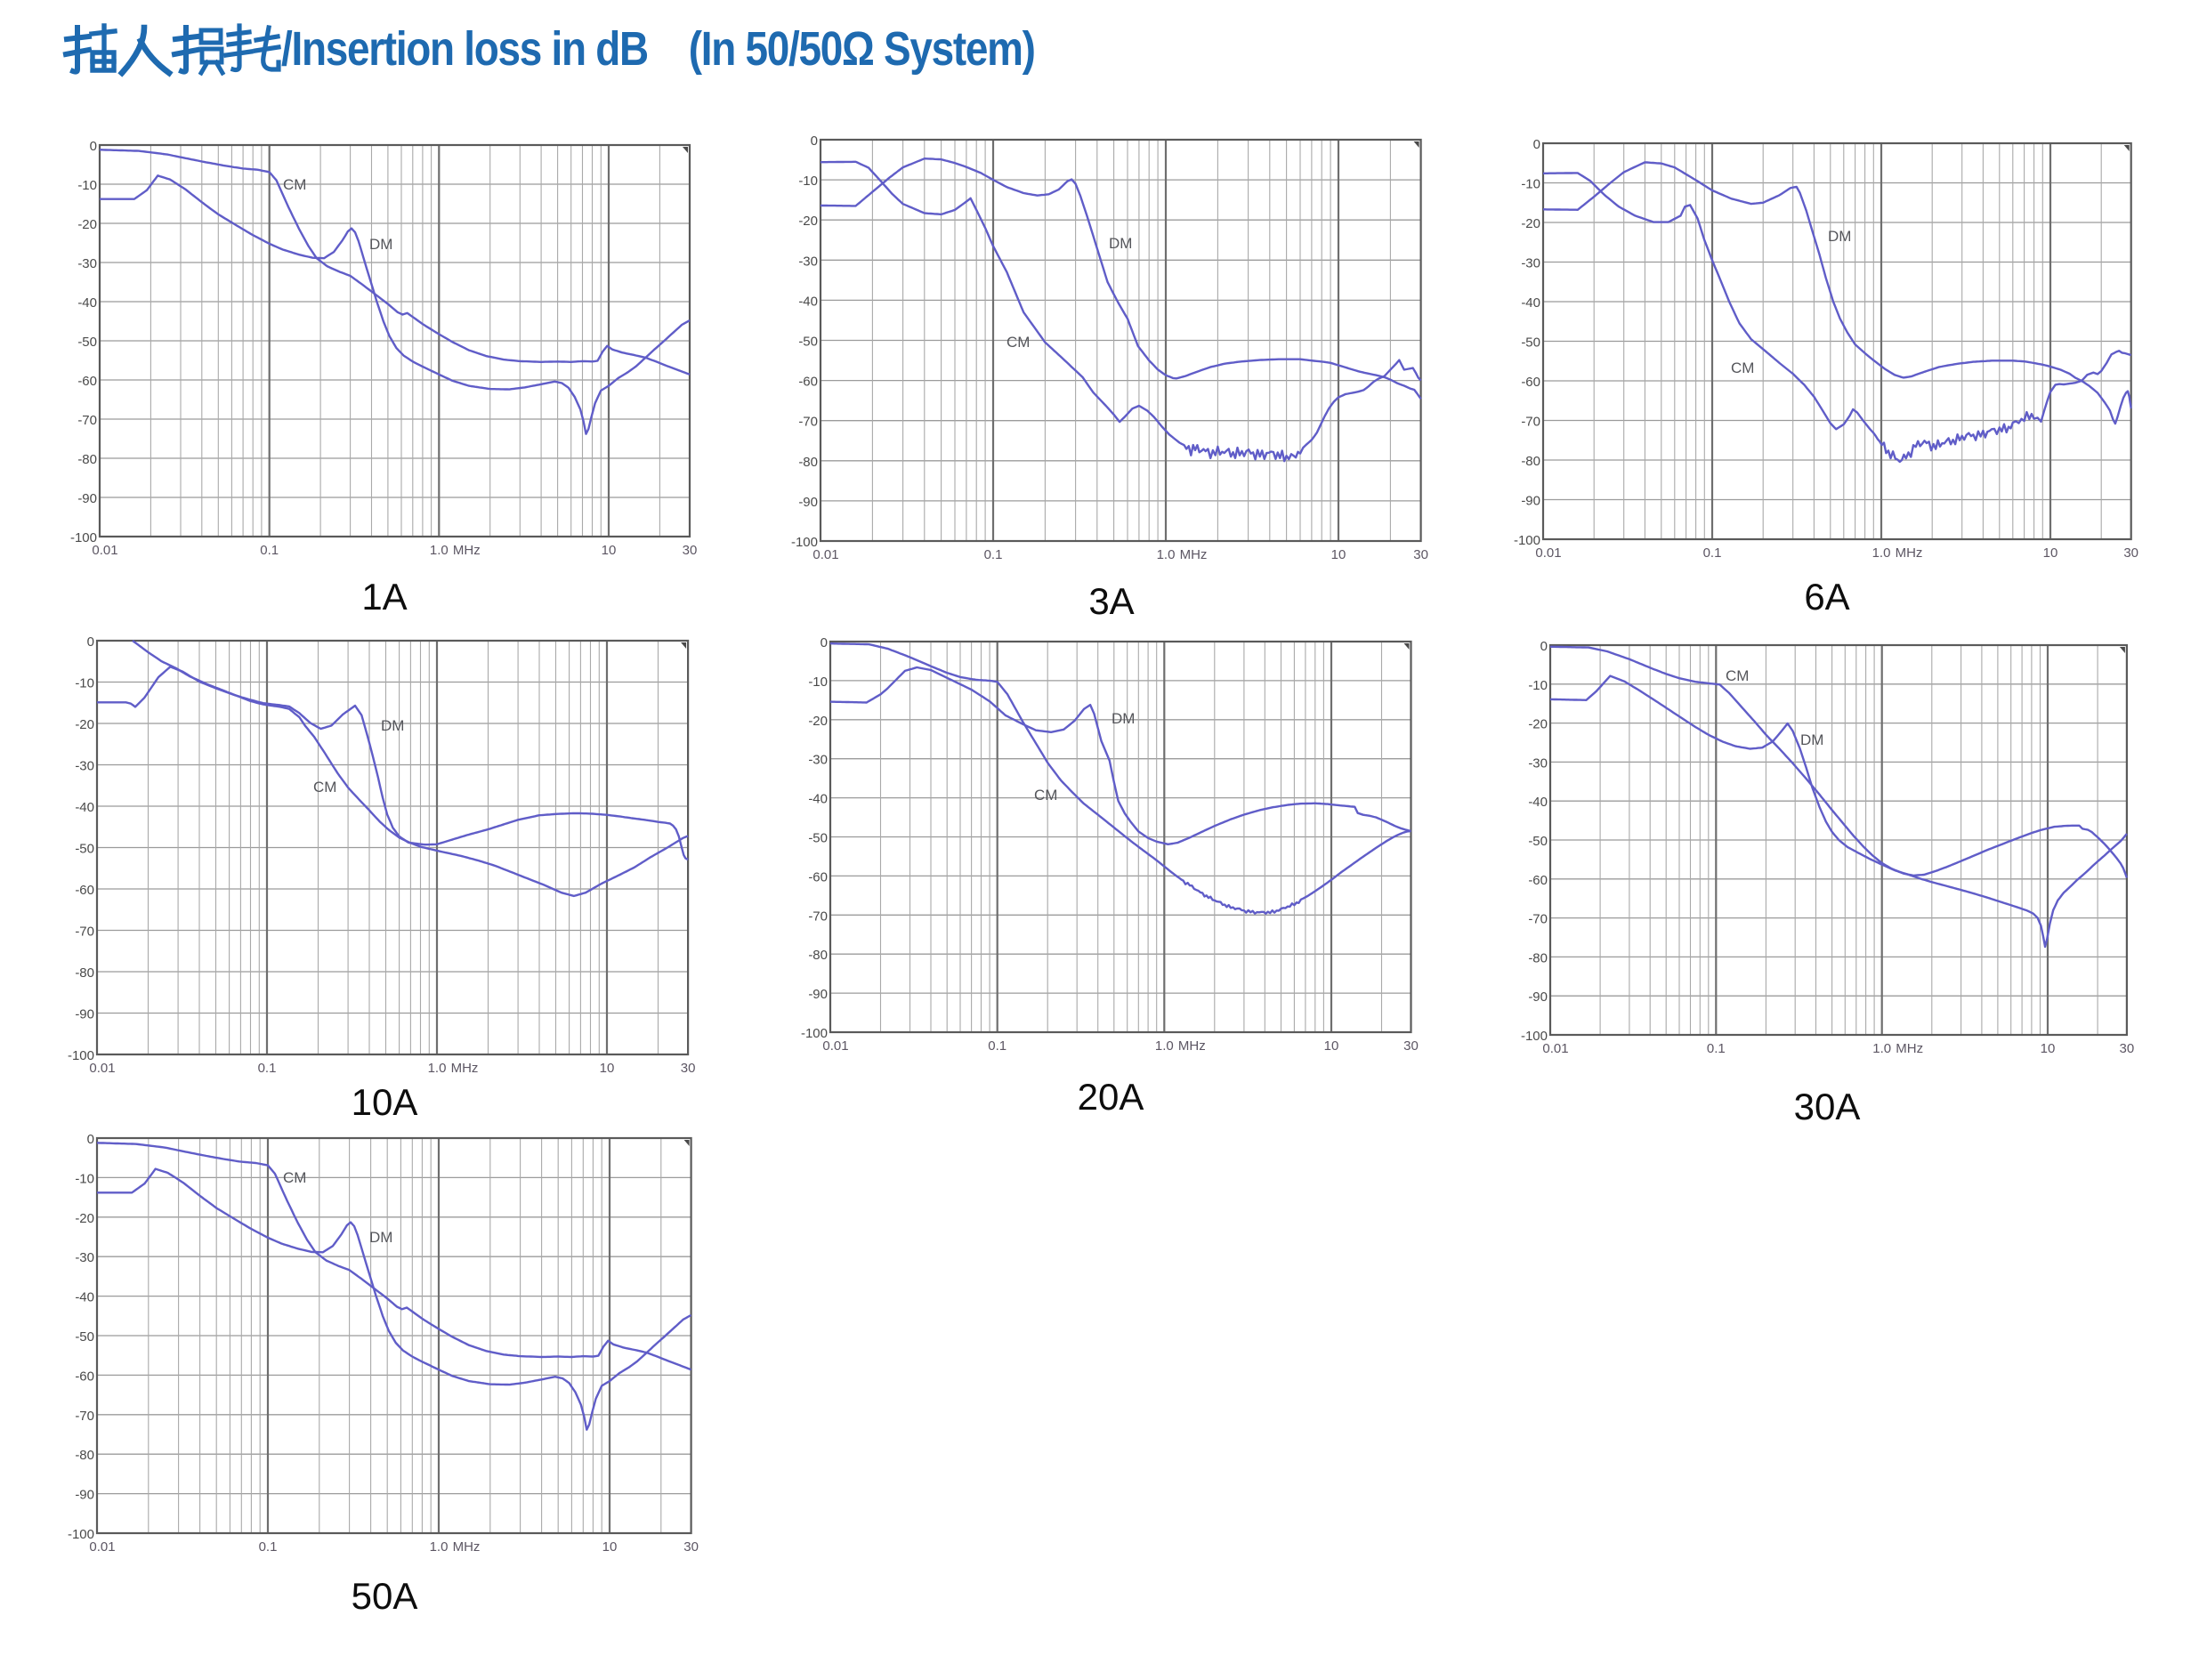  I want to click on svg-text: 30A, so click(1827, 1106).